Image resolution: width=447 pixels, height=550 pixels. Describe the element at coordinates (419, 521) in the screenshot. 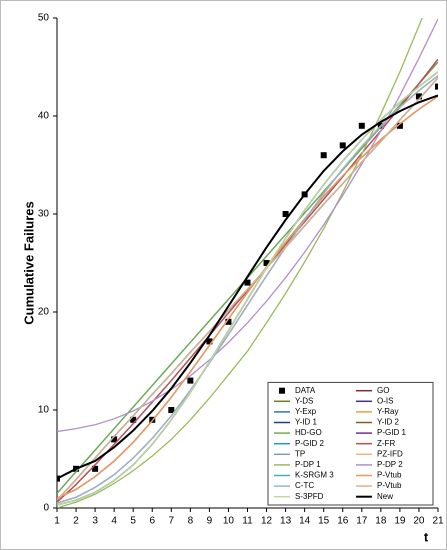

I see `x-tick-label: 20` at that location.